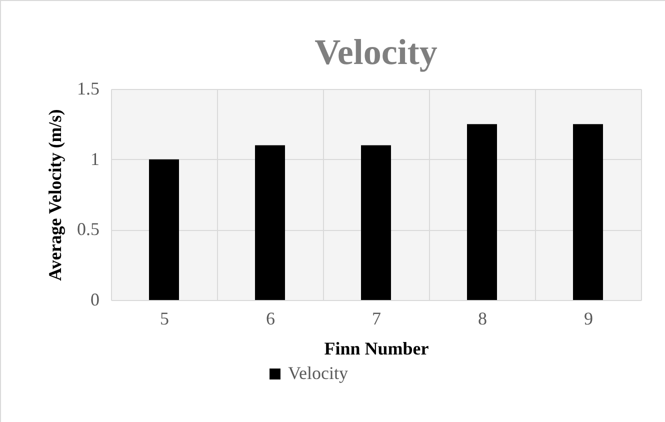  What do you see at coordinates (164, 318) in the screenshot?
I see `x-tick-label: 5` at bounding box center [164, 318].